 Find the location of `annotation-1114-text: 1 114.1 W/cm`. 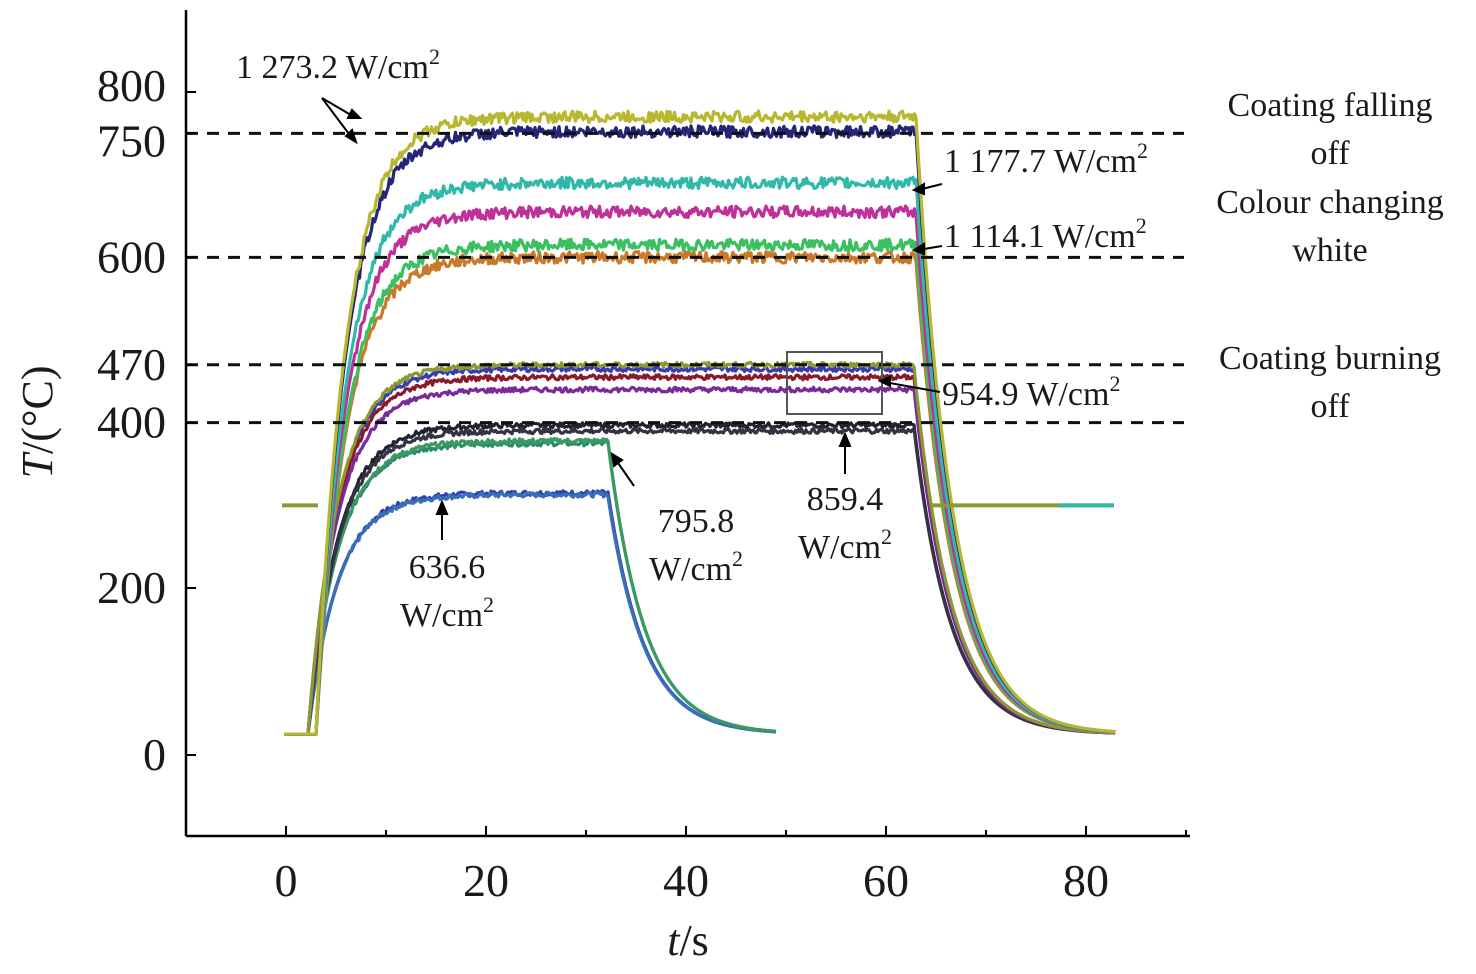

annotation-1114-text: 1 114.1 W/cm is located at coordinates (1040, 236).